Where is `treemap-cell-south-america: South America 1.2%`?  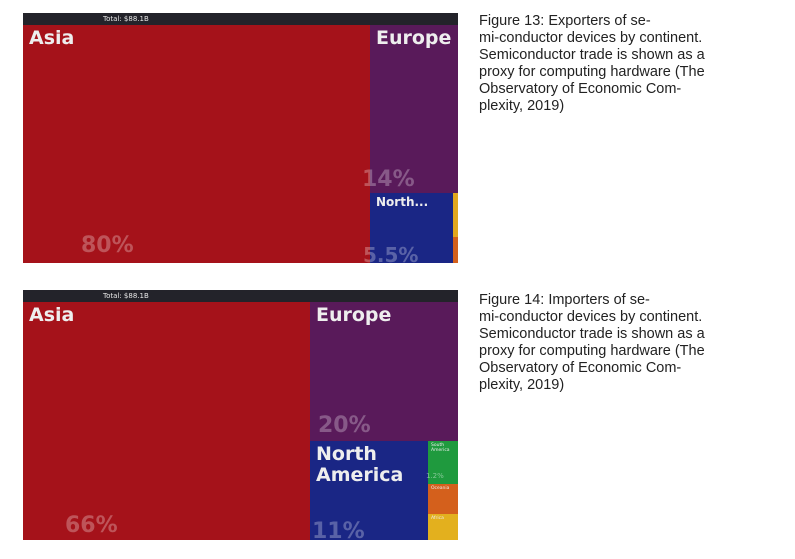 treemap-cell-south-america: South America 1.2% is located at coordinates (442, 462).